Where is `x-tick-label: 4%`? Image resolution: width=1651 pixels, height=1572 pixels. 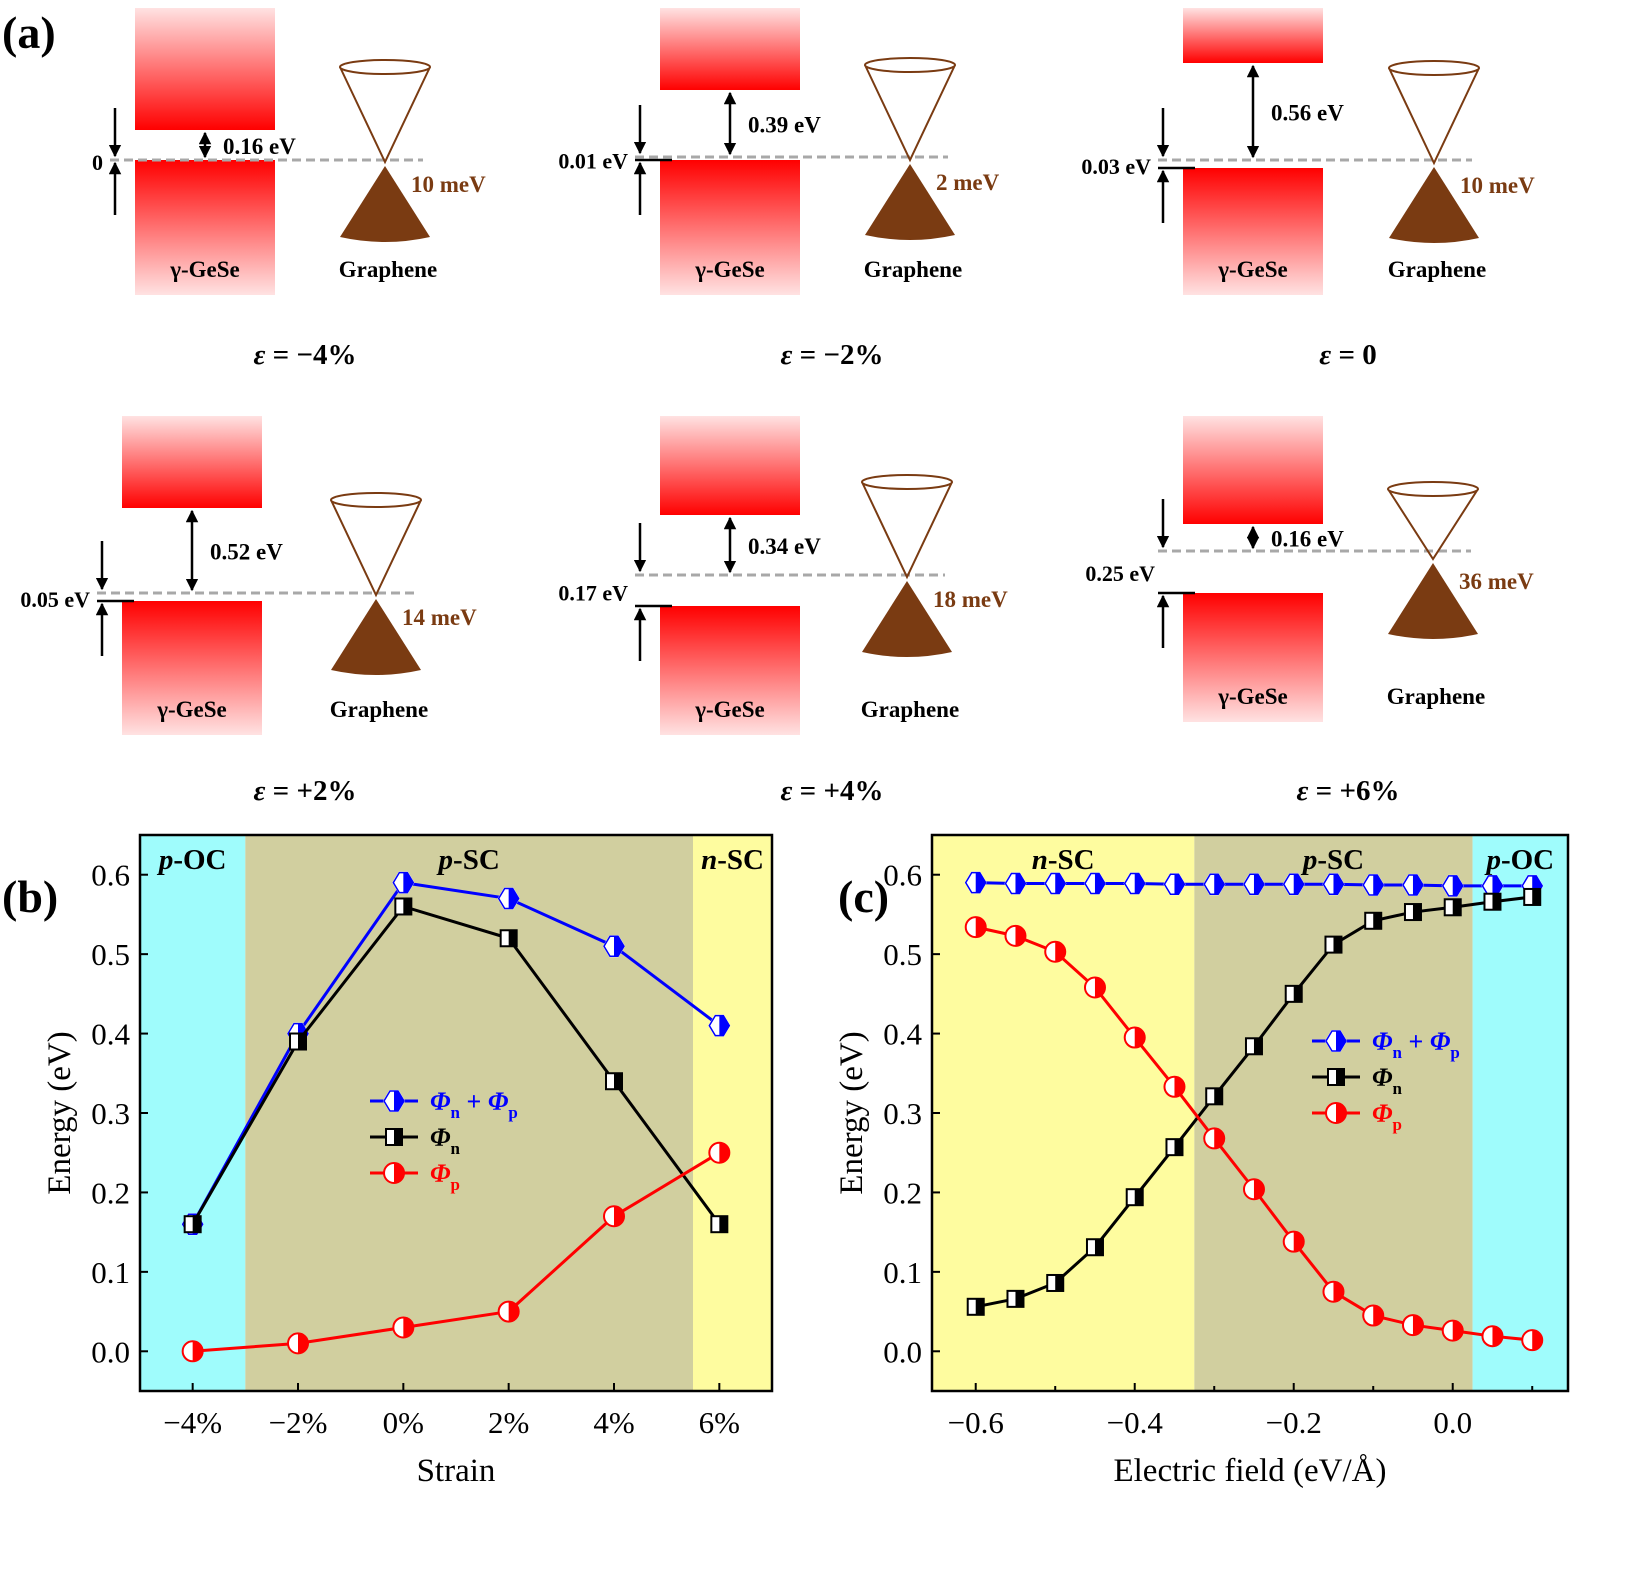
x-tick-label: 4% is located at coordinates (613, 1422).